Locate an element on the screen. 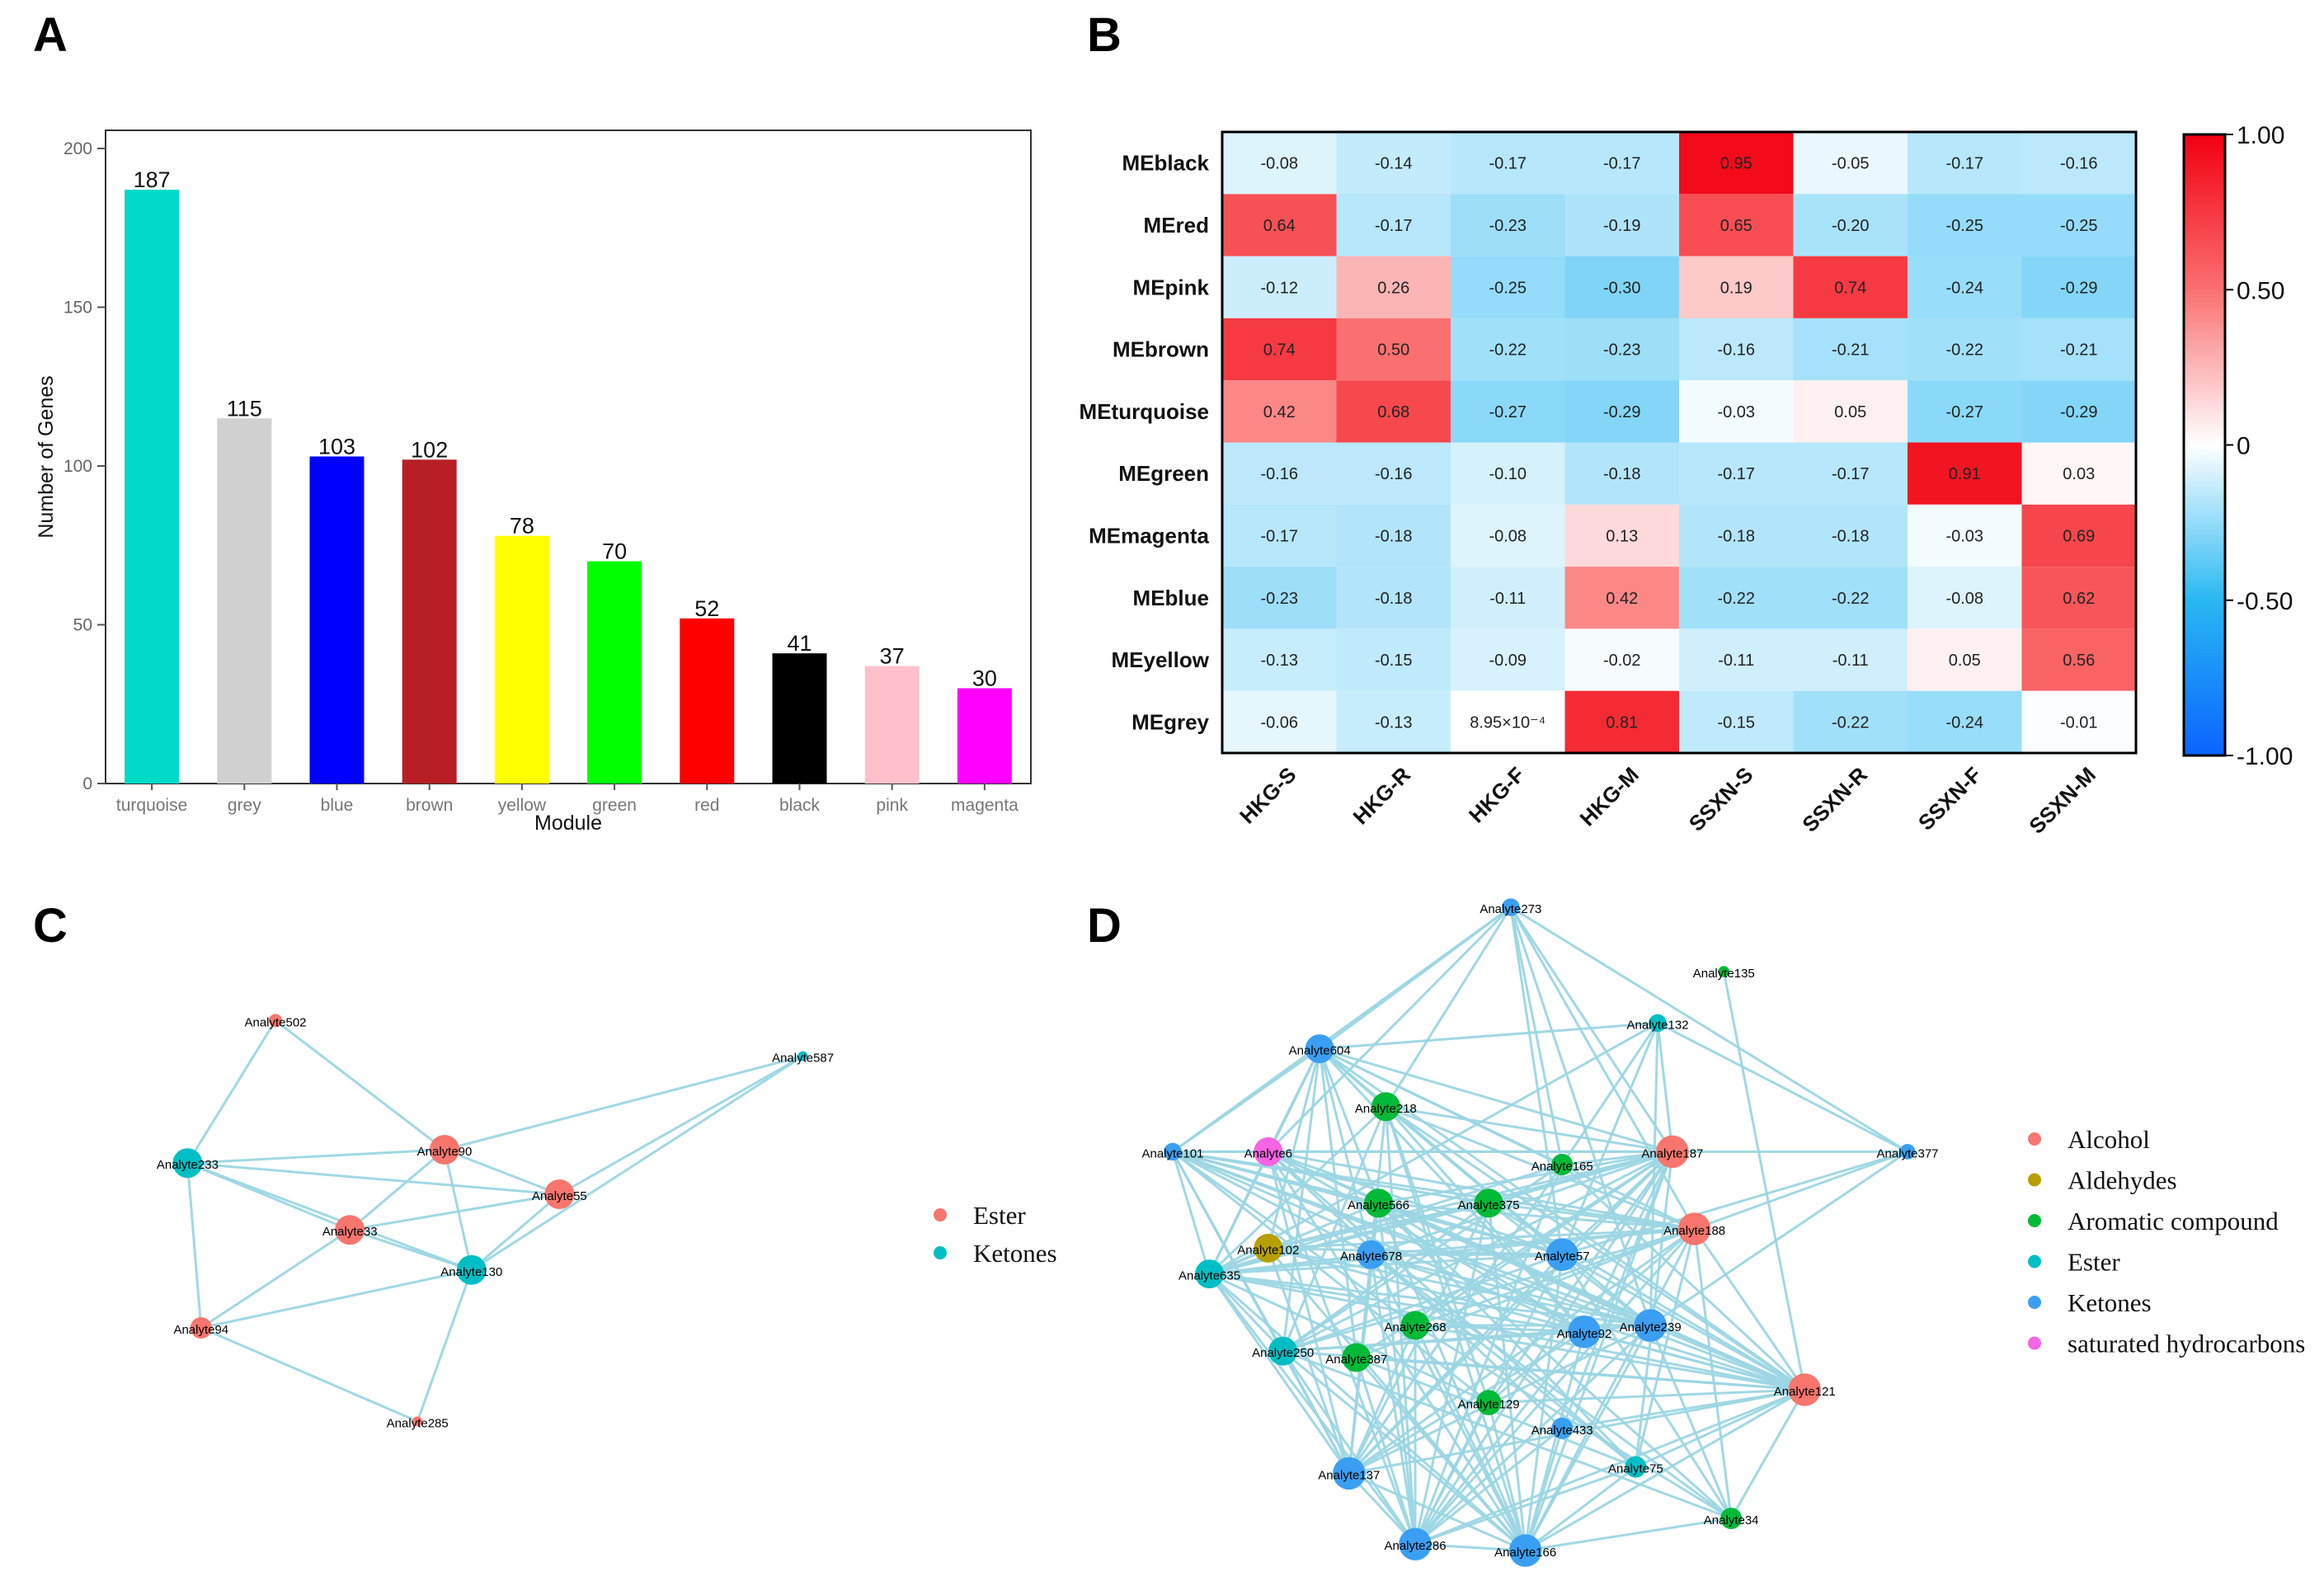 The width and height of the screenshot is (2324, 1572). cell-value: -0.23 is located at coordinates (1279, 599).